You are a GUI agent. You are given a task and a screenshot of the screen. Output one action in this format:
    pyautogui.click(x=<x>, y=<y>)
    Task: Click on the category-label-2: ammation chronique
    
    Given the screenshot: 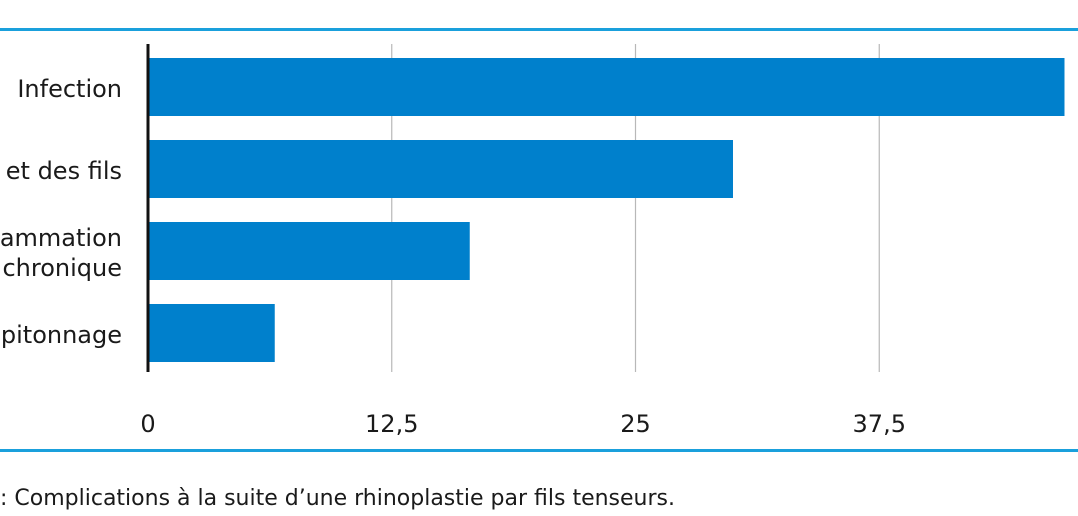 What is the action you would take?
    pyautogui.click(x=61, y=253)
    